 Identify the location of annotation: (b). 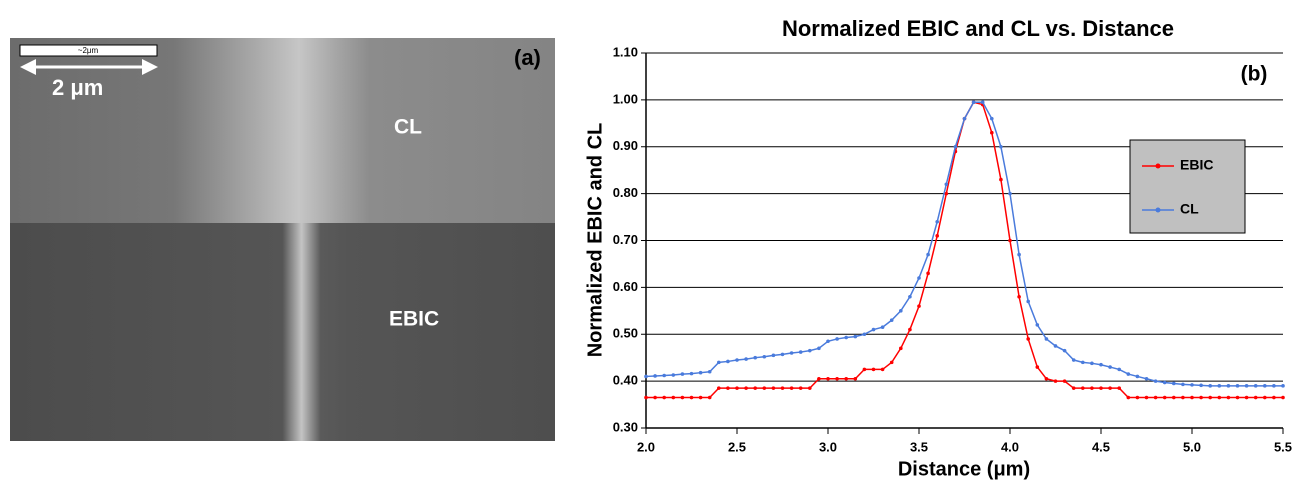
(1254, 74).